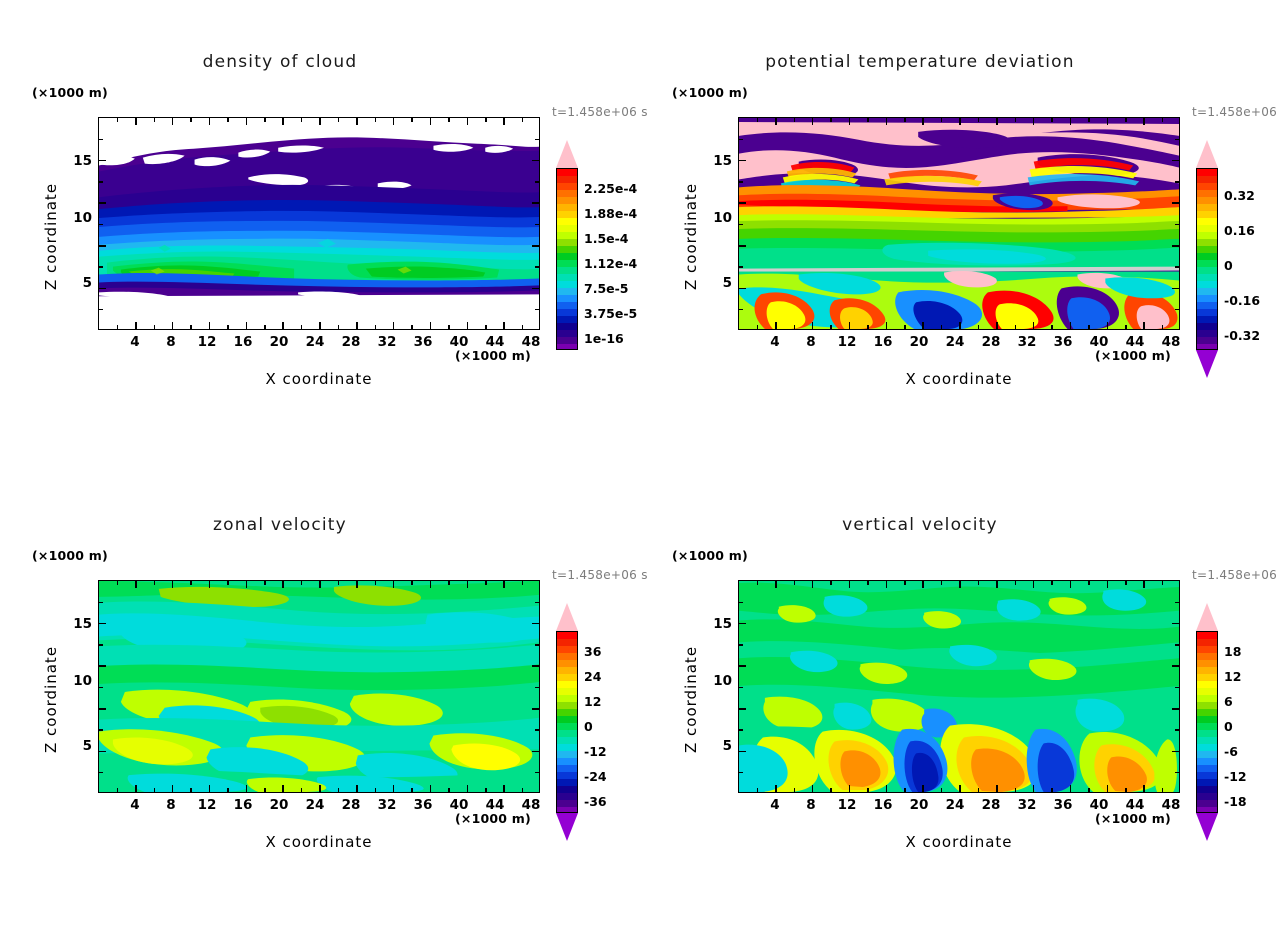 The height and width of the screenshot is (926, 1280). I want to click on colorbar-tick-label: 2.25e-4, so click(611, 188).